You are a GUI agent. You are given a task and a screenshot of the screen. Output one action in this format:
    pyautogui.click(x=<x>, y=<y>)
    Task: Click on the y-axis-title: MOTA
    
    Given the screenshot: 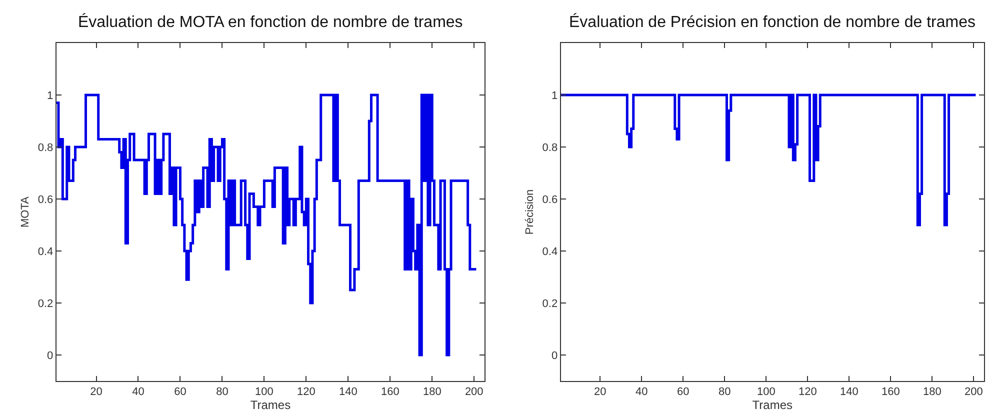 What is the action you would take?
    pyautogui.click(x=26, y=212)
    